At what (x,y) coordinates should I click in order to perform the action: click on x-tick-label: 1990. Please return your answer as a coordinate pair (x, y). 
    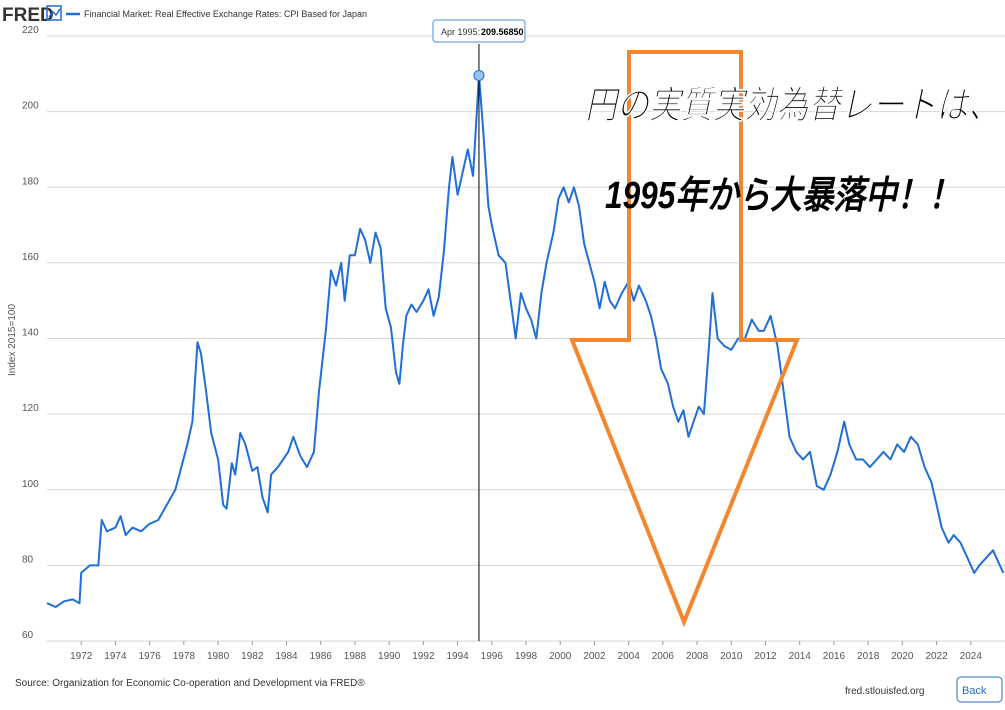
    Looking at the image, I should click on (389, 656).